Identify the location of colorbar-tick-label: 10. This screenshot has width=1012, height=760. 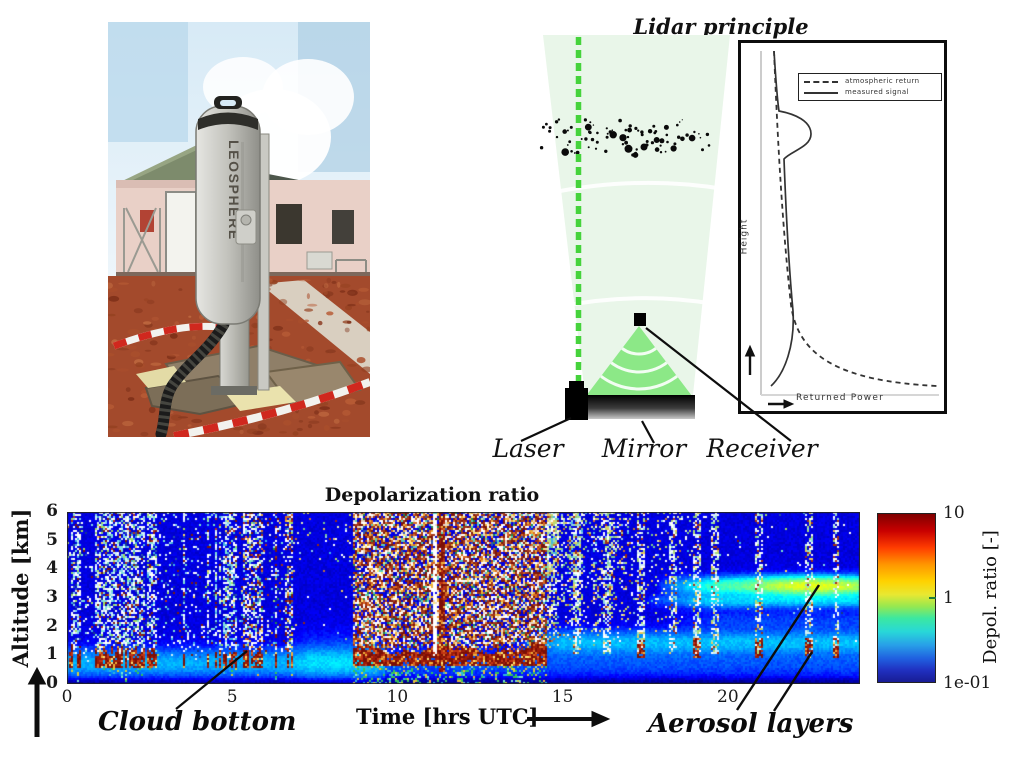
(954, 513).